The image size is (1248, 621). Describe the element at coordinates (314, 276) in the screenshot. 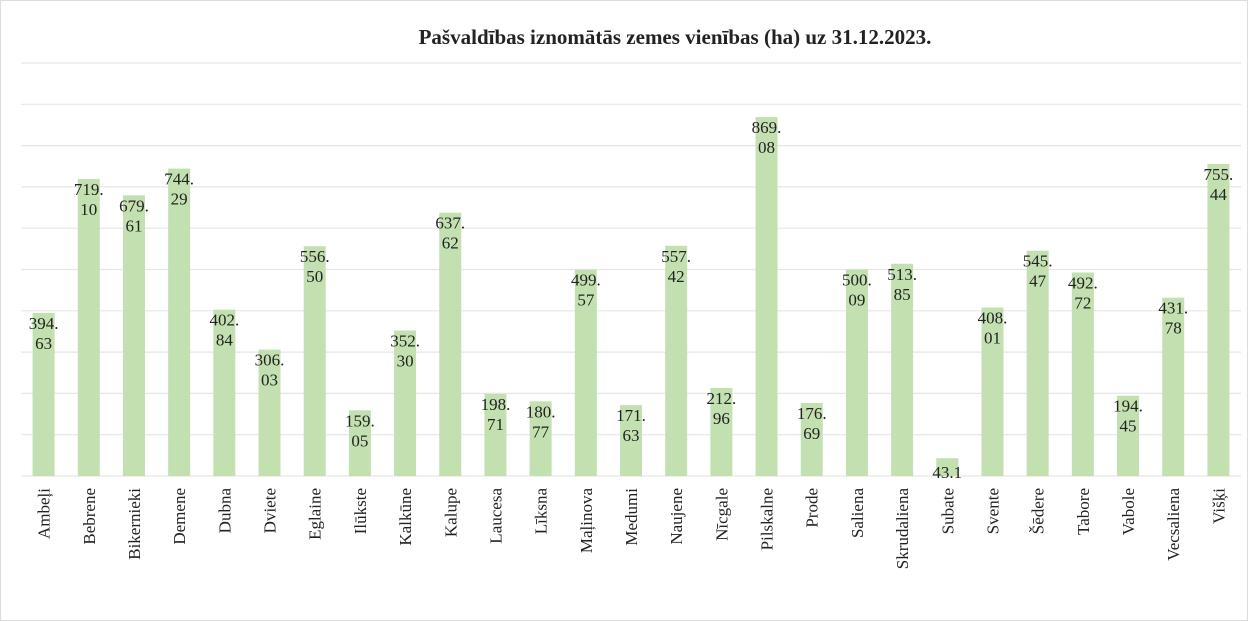

I see `data-label-line: 50` at that location.